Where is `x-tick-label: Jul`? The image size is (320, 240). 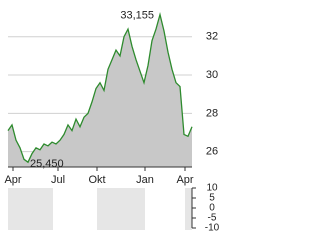
x-tick-label: Jul is located at coordinates (58, 180).